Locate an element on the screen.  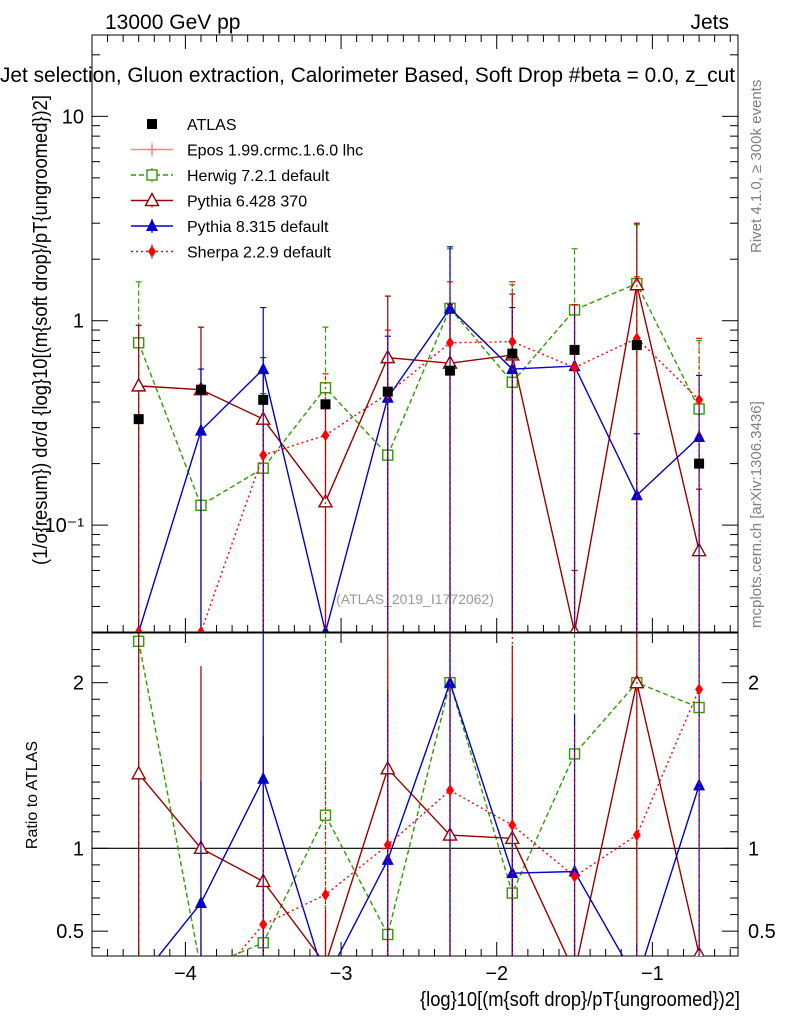
y-tick-label-ratio: 0.5 is located at coordinates (70, 932).